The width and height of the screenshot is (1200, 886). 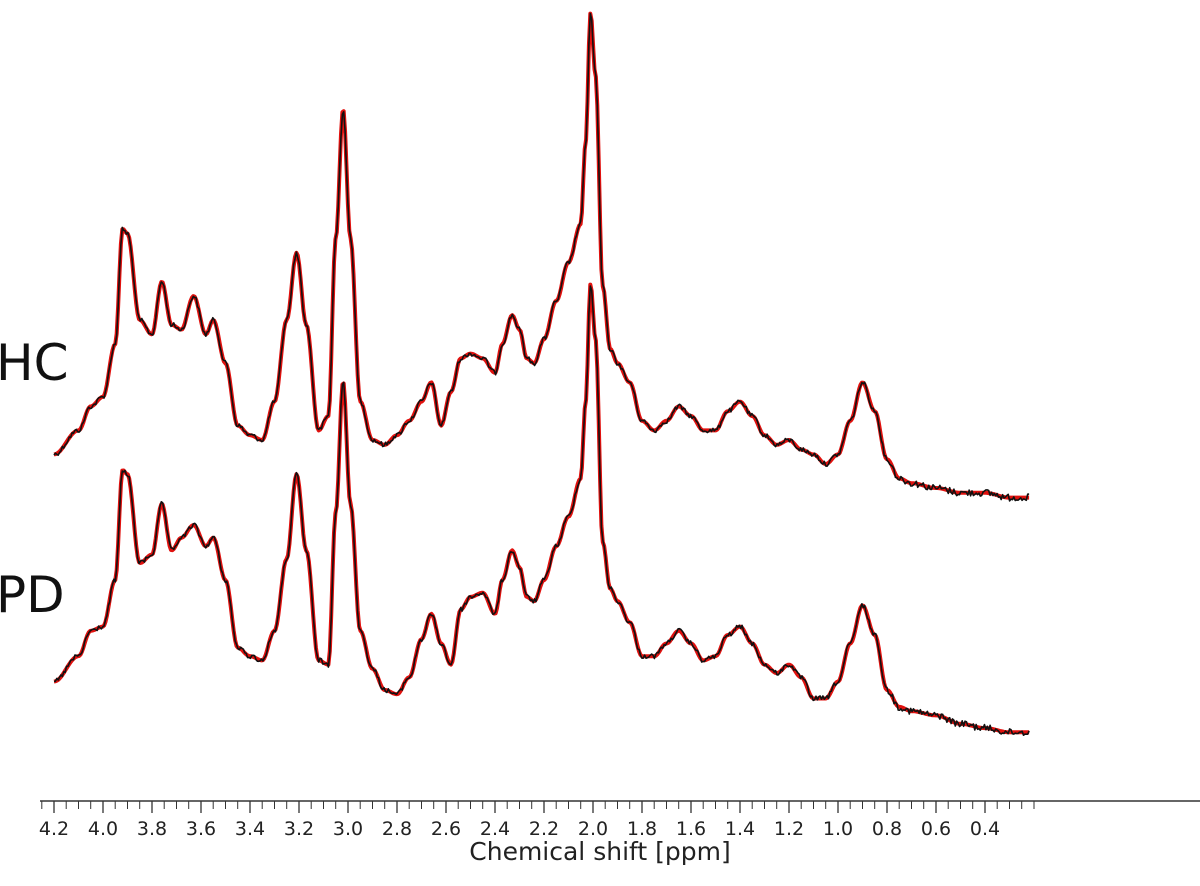 What do you see at coordinates (397, 829) in the screenshot?
I see `x-tick-label: 2.8` at bounding box center [397, 829].